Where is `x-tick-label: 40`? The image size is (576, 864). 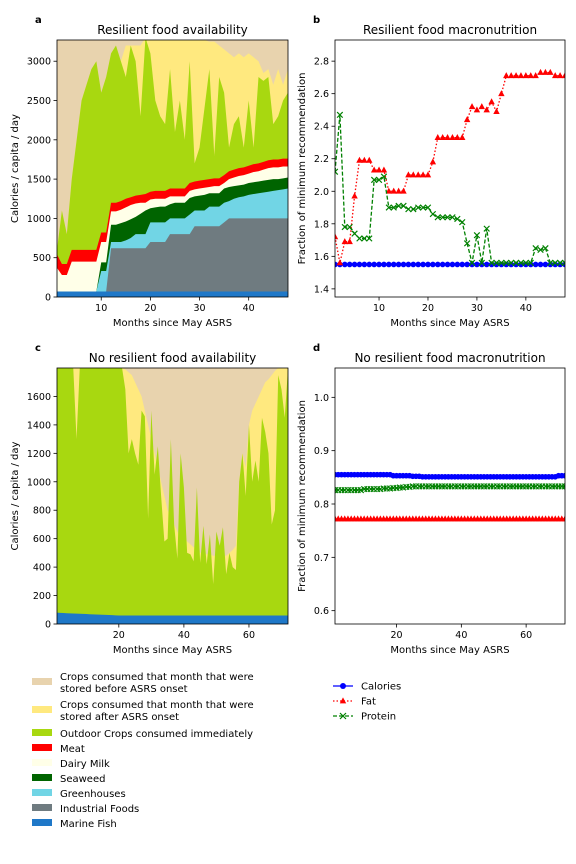
x-tick-label: 40 is located at coordinates (526, 308).